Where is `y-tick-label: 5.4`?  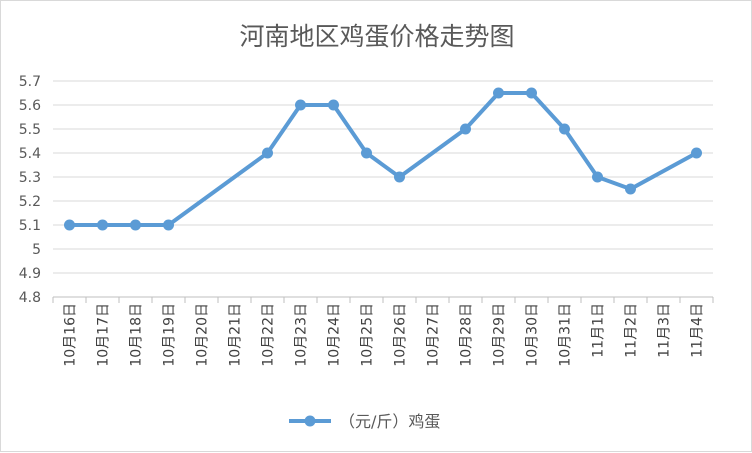 y-tick-label: 5.4 is located at coordinates (30, 154).